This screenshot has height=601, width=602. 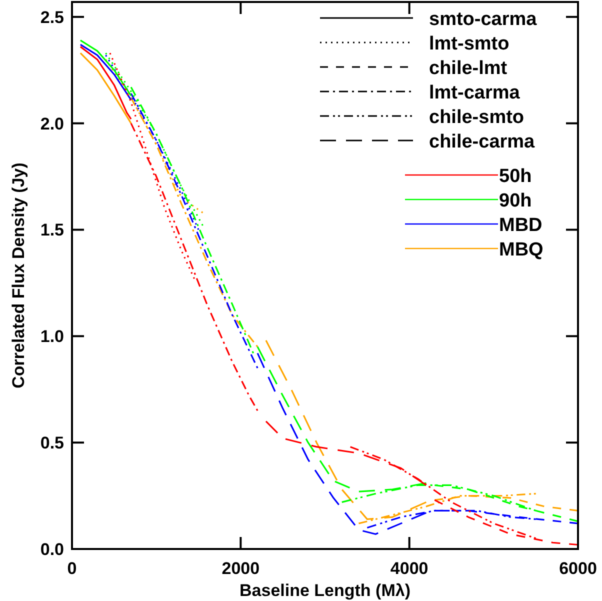 I want to click on legend-label: chile-lmt, so click(x=468, y=68).